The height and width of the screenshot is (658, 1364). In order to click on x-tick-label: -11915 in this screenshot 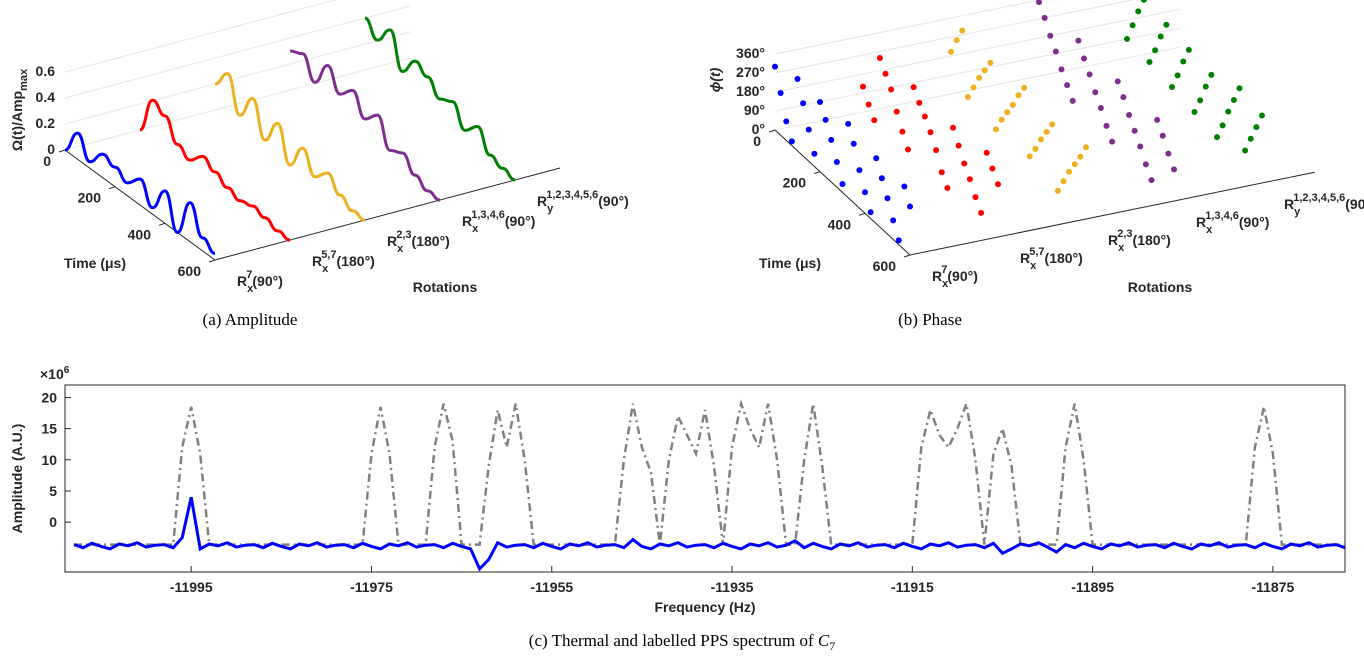, I will do `click(912, 587)`.